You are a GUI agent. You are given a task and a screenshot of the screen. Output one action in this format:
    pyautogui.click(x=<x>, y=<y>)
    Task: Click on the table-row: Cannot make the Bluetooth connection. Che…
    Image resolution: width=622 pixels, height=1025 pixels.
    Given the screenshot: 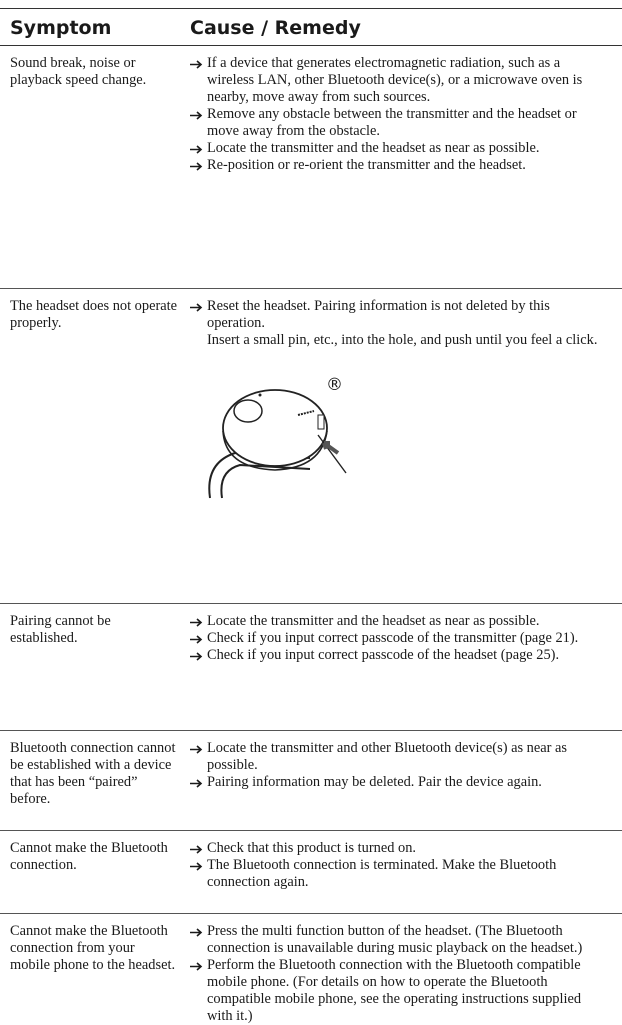 What is the action you would take?
    pyautogui.click(x=311, y=872)
    